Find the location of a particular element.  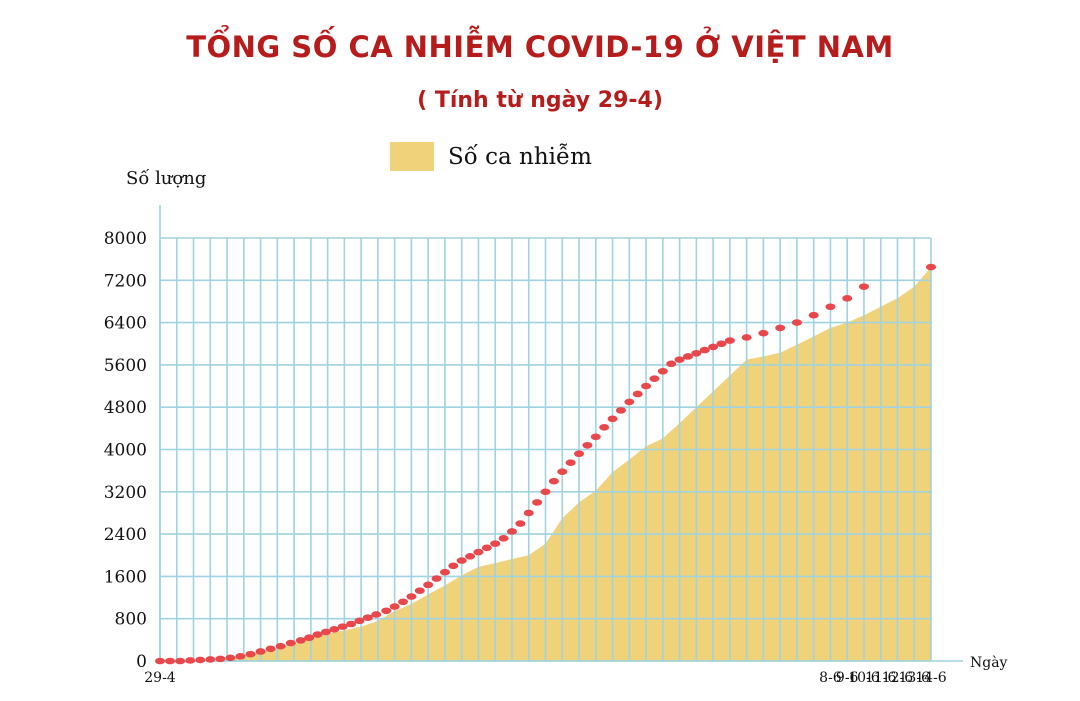

y-tick-label: 4000 is located at coordinates (125, 451).